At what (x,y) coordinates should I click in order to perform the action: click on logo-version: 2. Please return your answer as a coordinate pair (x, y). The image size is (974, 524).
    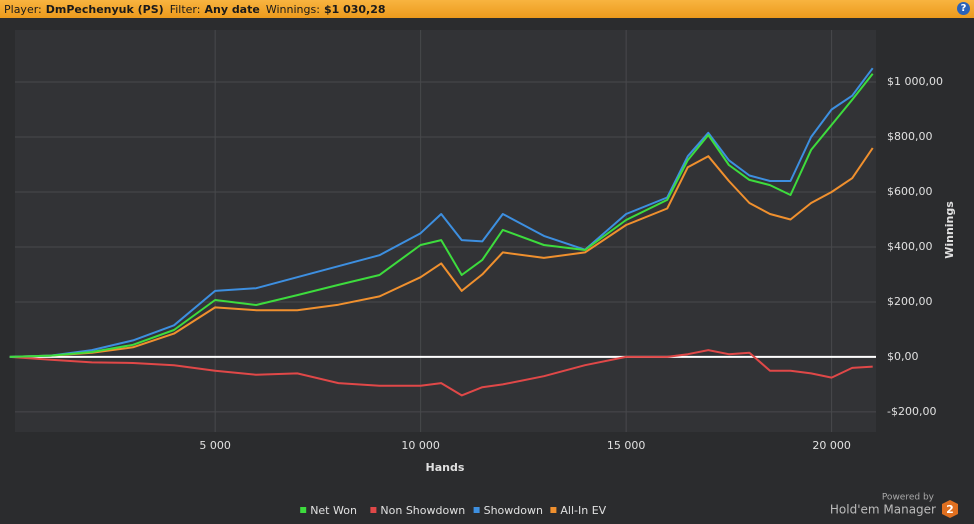
    Looking at the image, I should click on (950, 509).